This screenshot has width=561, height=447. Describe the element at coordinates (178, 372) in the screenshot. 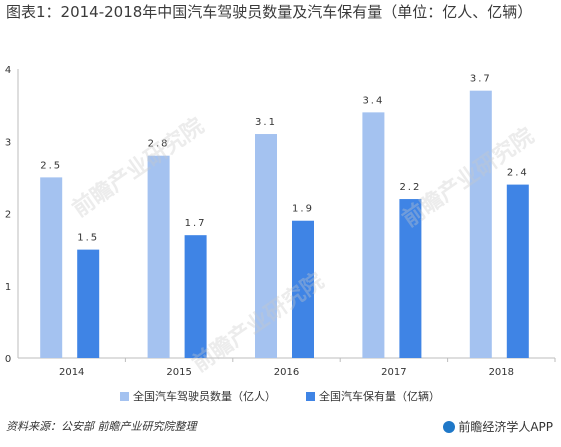

I see `x-tick-label: 2015` at that location.